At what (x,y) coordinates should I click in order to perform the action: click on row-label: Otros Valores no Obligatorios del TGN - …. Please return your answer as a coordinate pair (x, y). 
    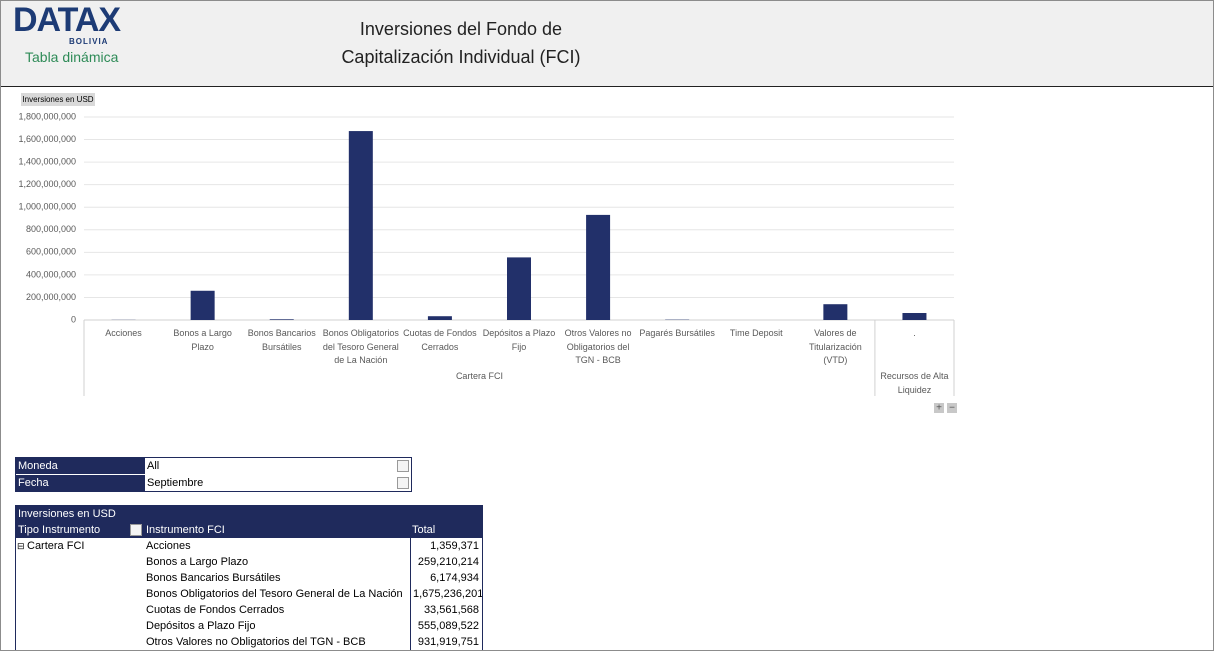
    Looking at the image, I should click on (256, 642).